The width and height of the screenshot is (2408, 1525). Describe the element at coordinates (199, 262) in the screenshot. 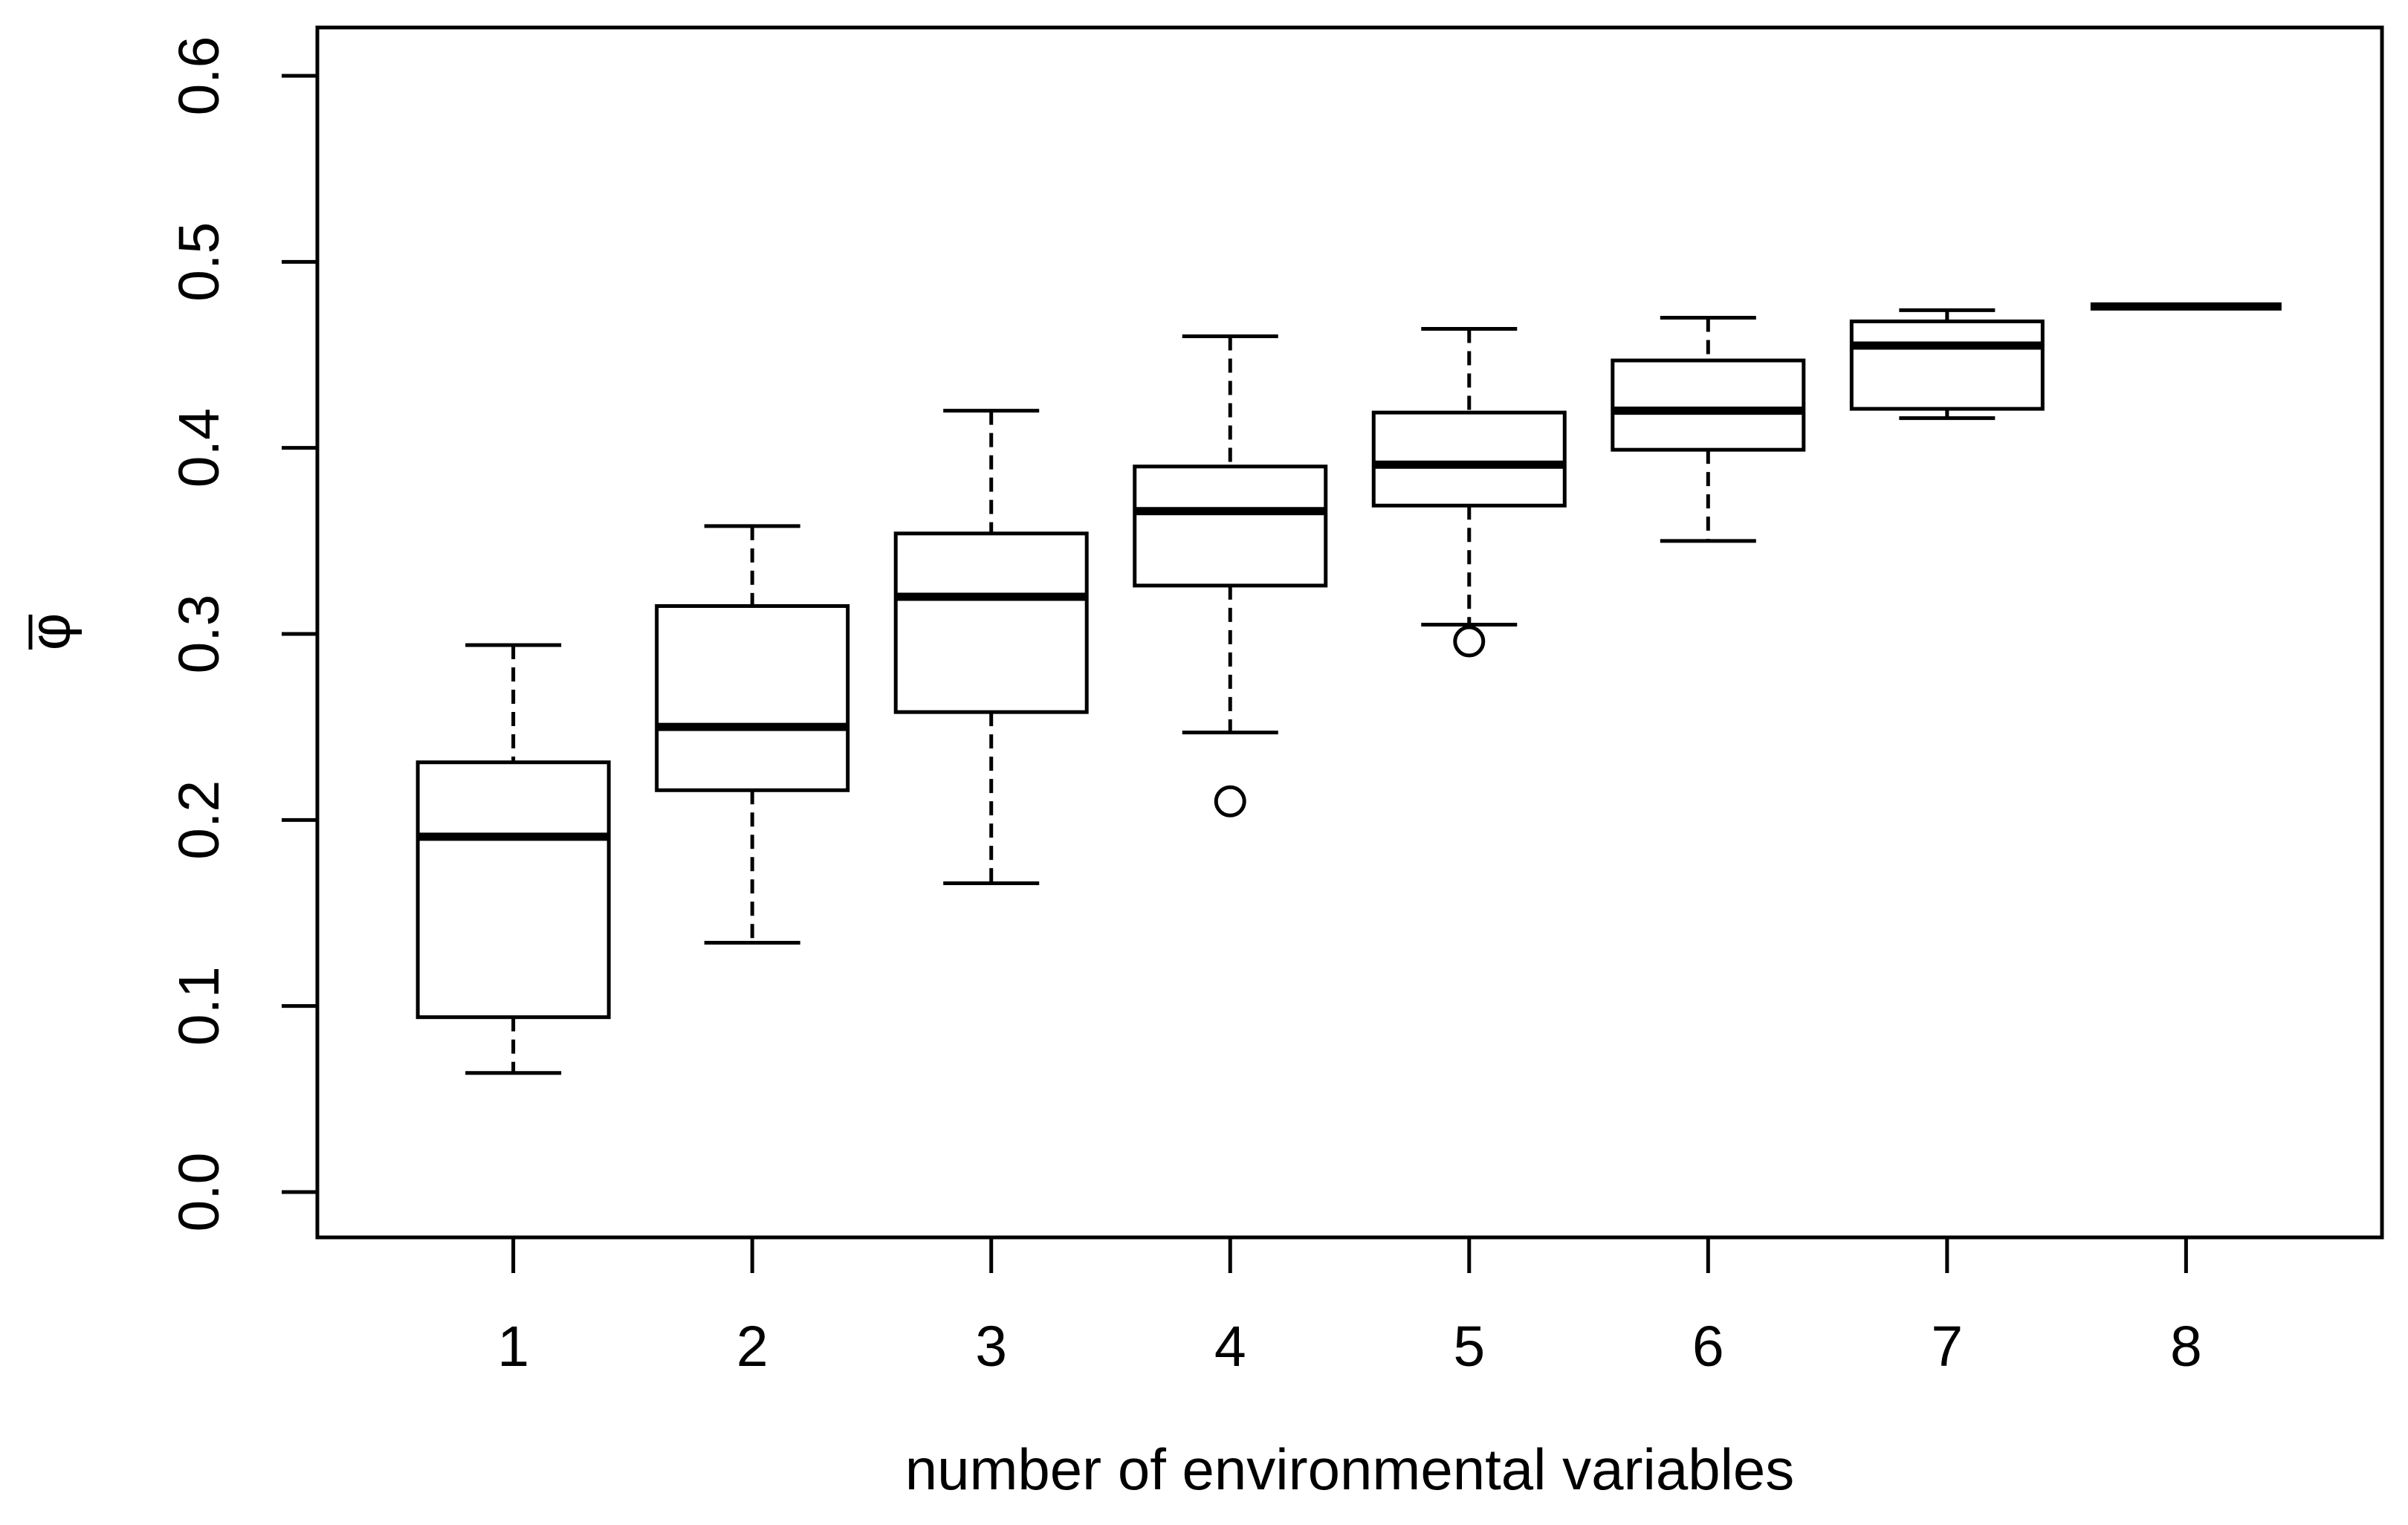

I see `y-axis-tick-label: 0.5` at that location.